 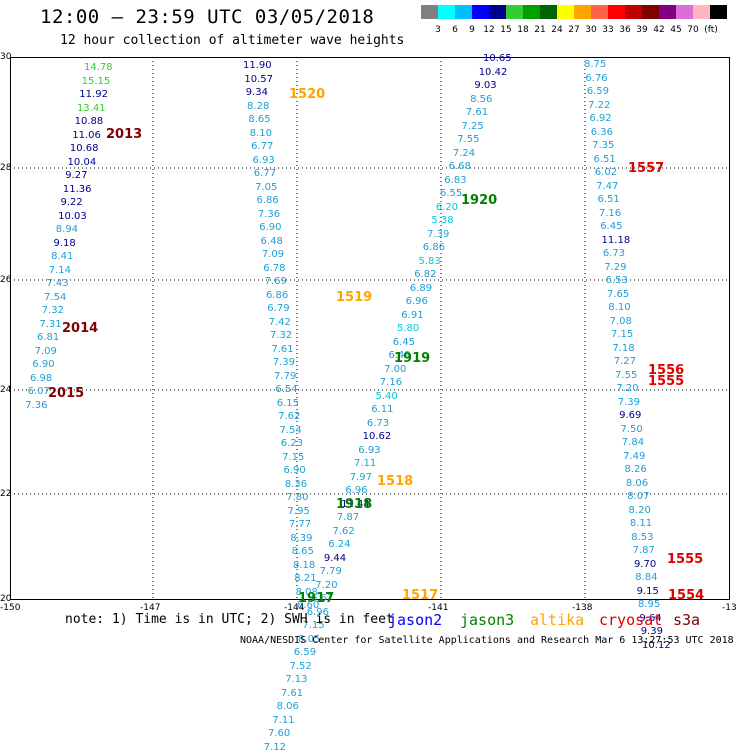 I want to click on wave-height-value: 6.77, so click(x=265, y=173).